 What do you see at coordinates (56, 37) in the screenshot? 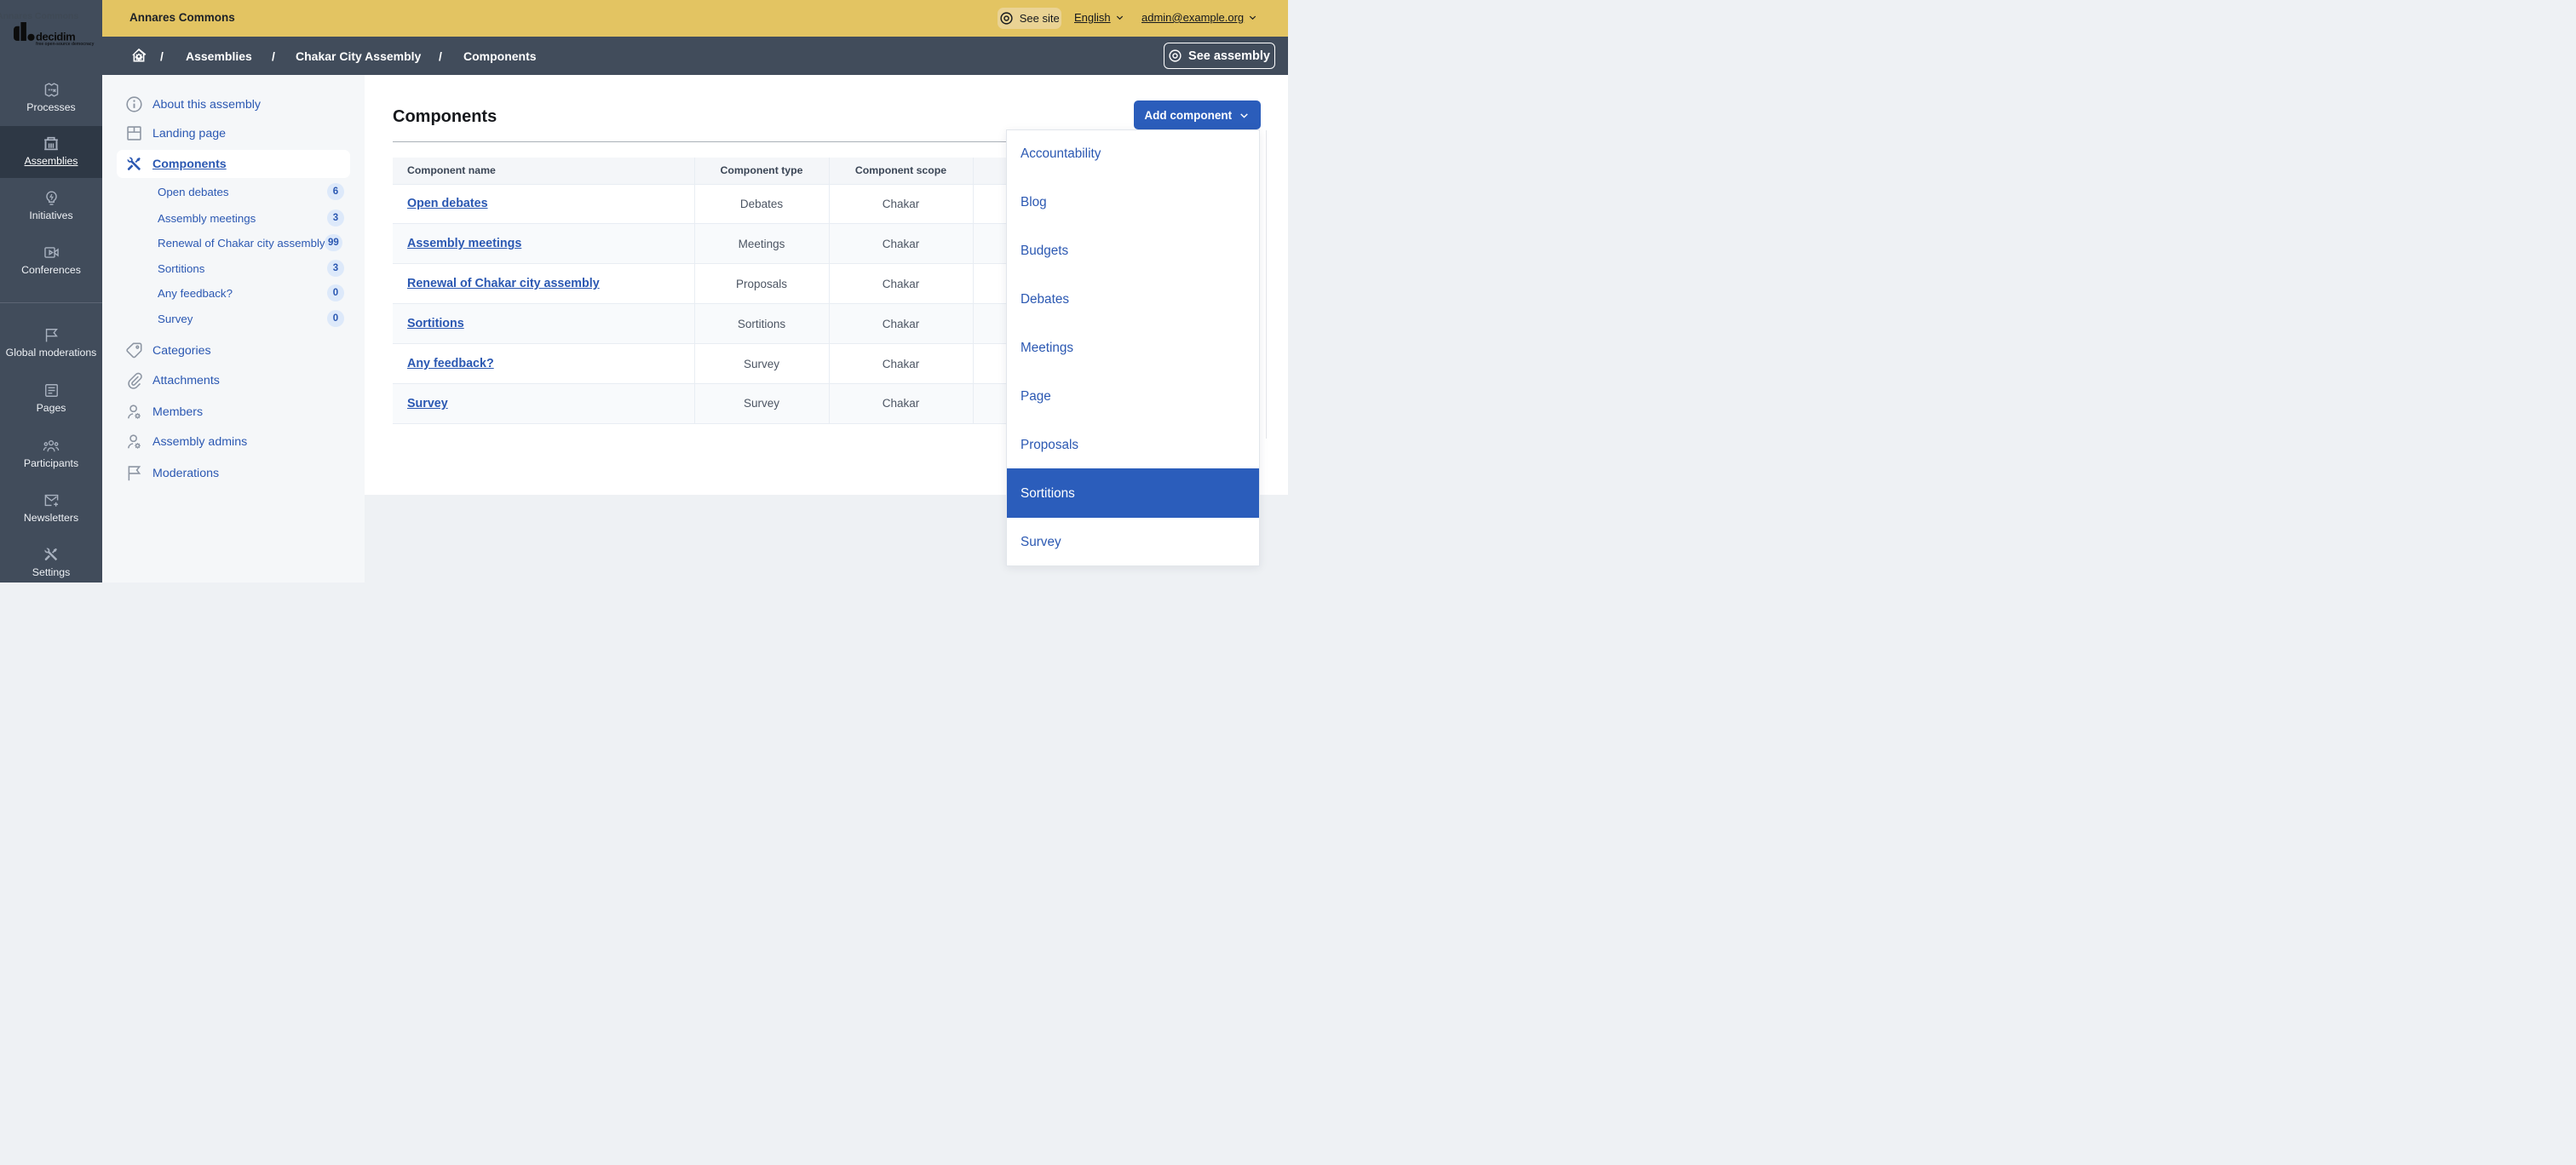
I see `svg-text: decidim` at bounding box center [56, 37].